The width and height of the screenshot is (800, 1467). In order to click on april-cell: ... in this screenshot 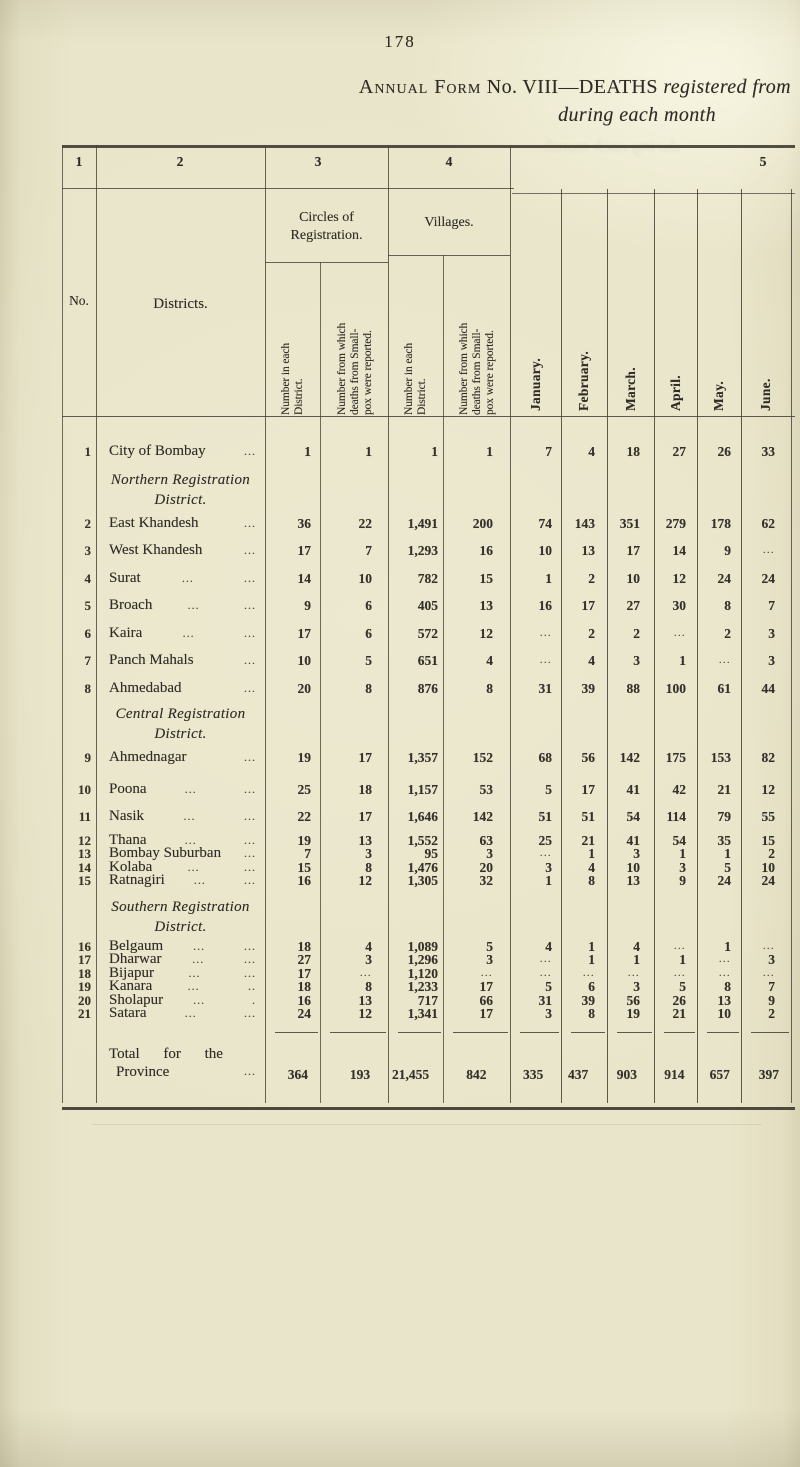, I will do `click(680, 946)`.